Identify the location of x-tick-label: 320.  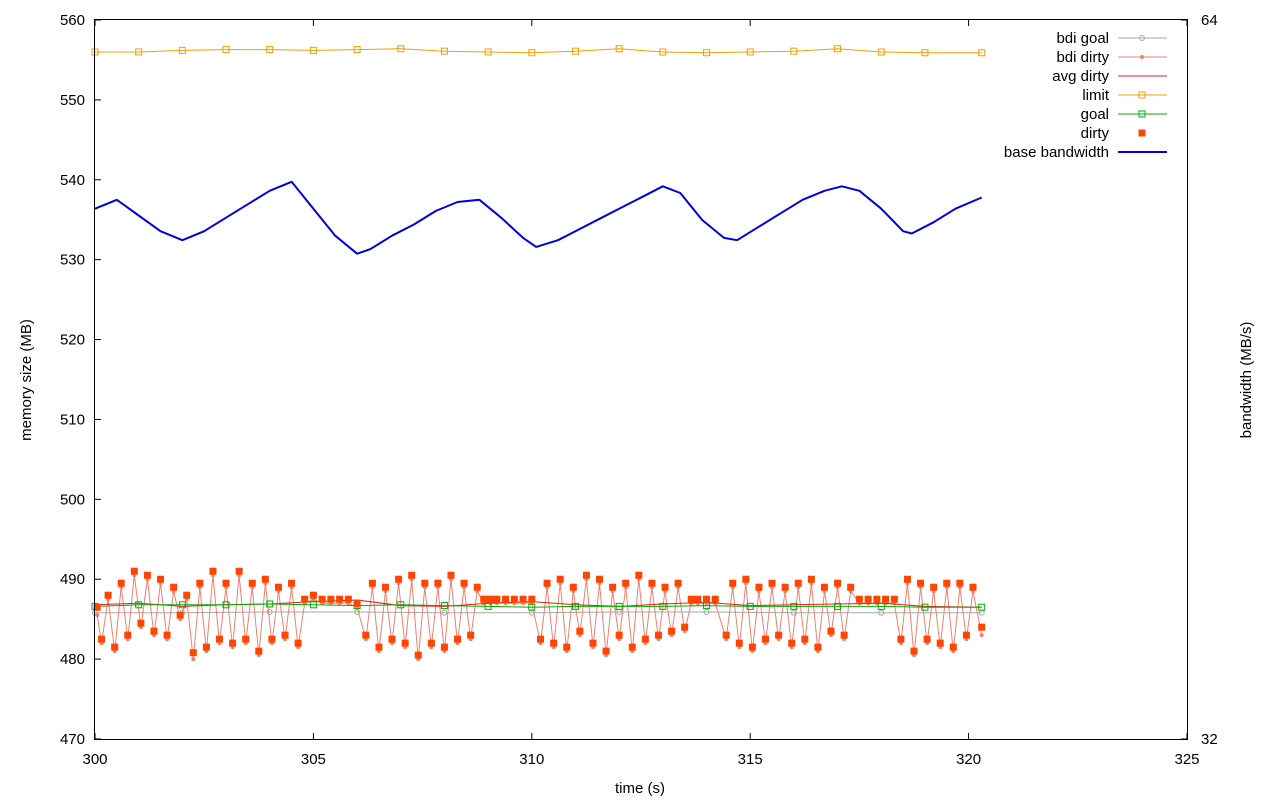
(968, 759).